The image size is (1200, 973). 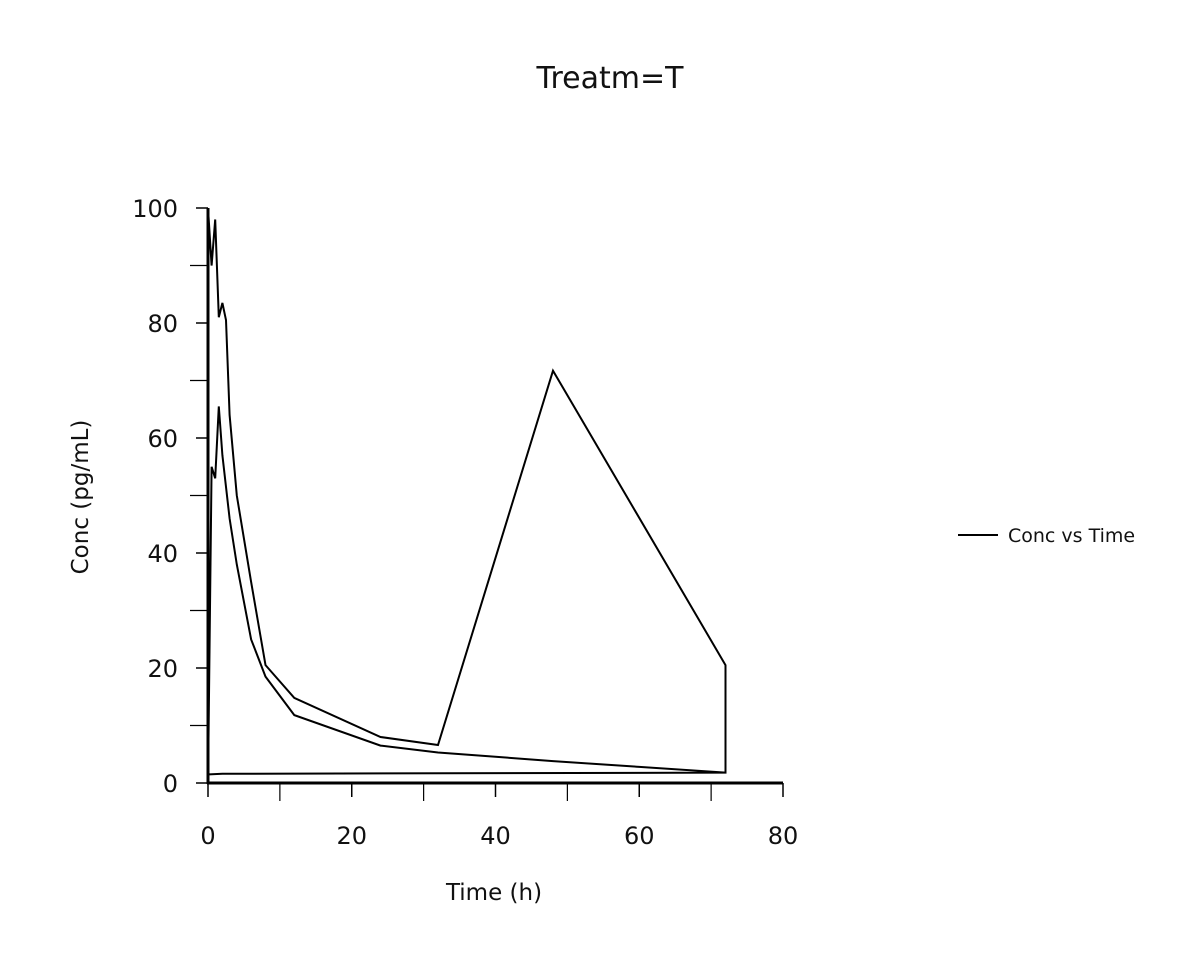 I want to click on y-tick-label-100: 100, so click(x=155, y=209).